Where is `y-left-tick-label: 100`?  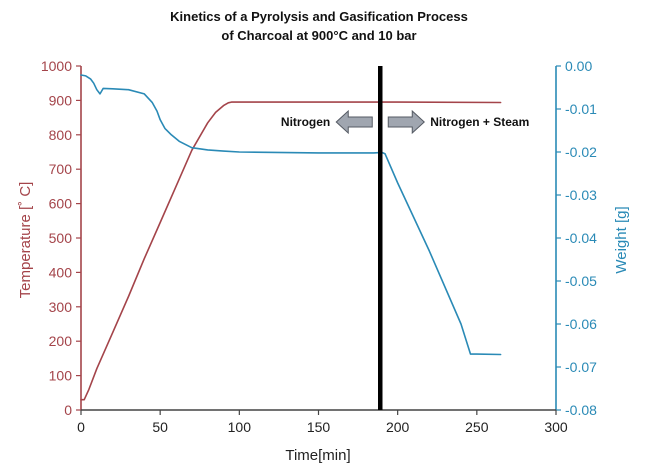 y-left-tick-label: 100 is located at coordinates (61, 376).